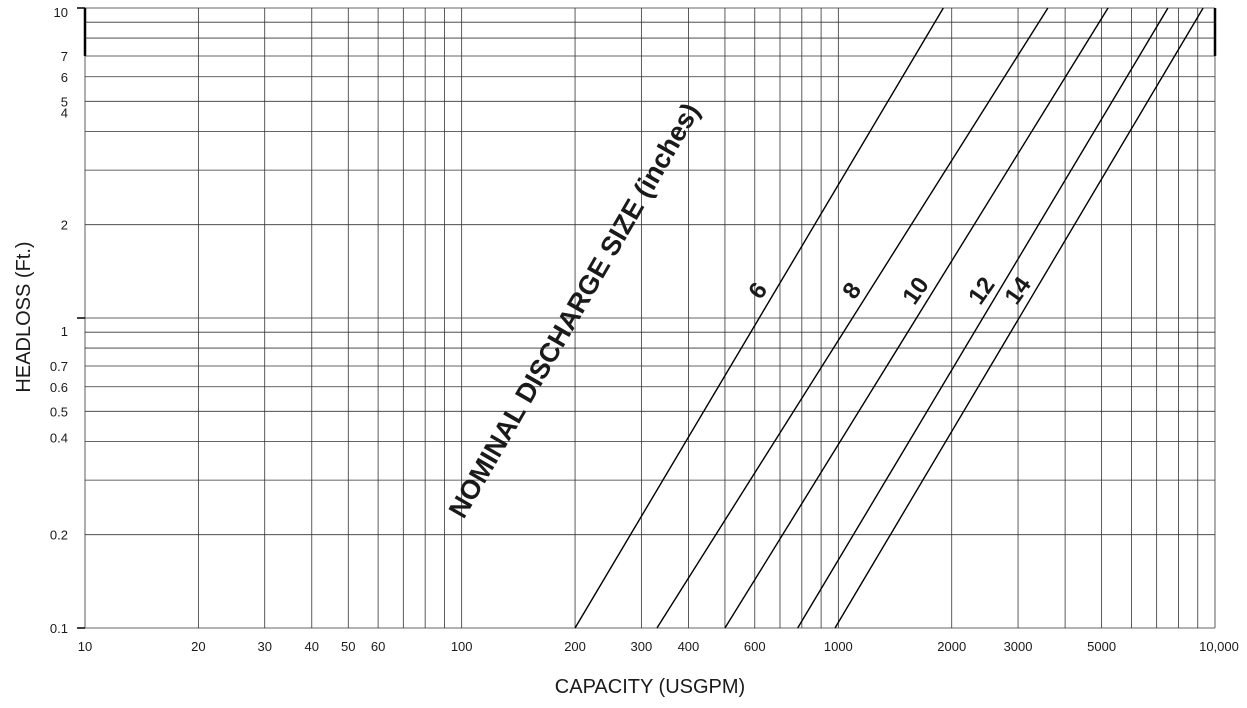 The width and height of the screenshot is (1247, 708). Describe the element at coordinates (1018, 646) in the screenshot. I see `x-tick-label: 3000` at that location.